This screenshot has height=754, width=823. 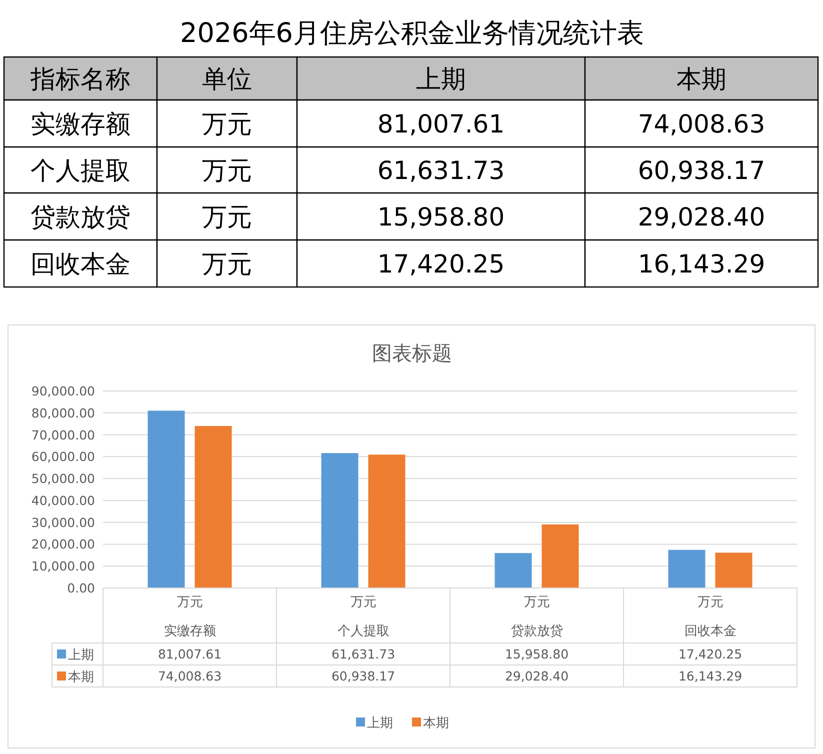 I want to click on text: 贷款放贷, so click(x=80, y=217).